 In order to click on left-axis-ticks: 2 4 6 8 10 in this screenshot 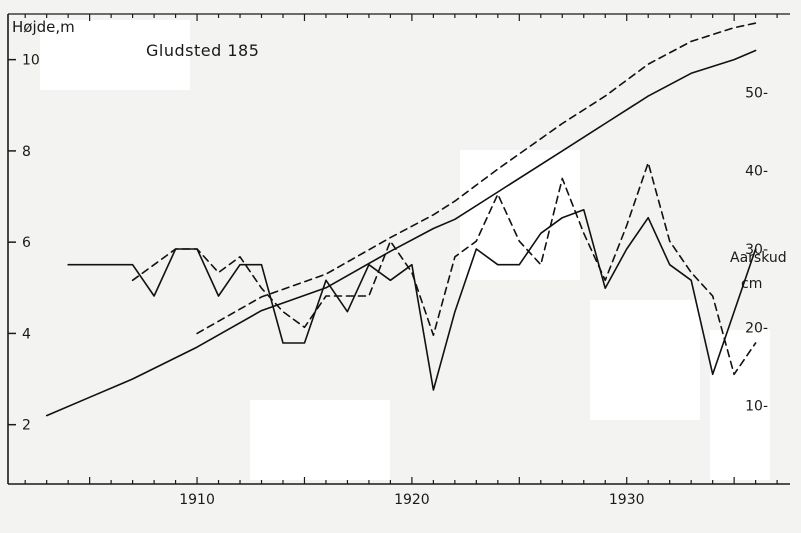, I will do `click(24, 243)`.